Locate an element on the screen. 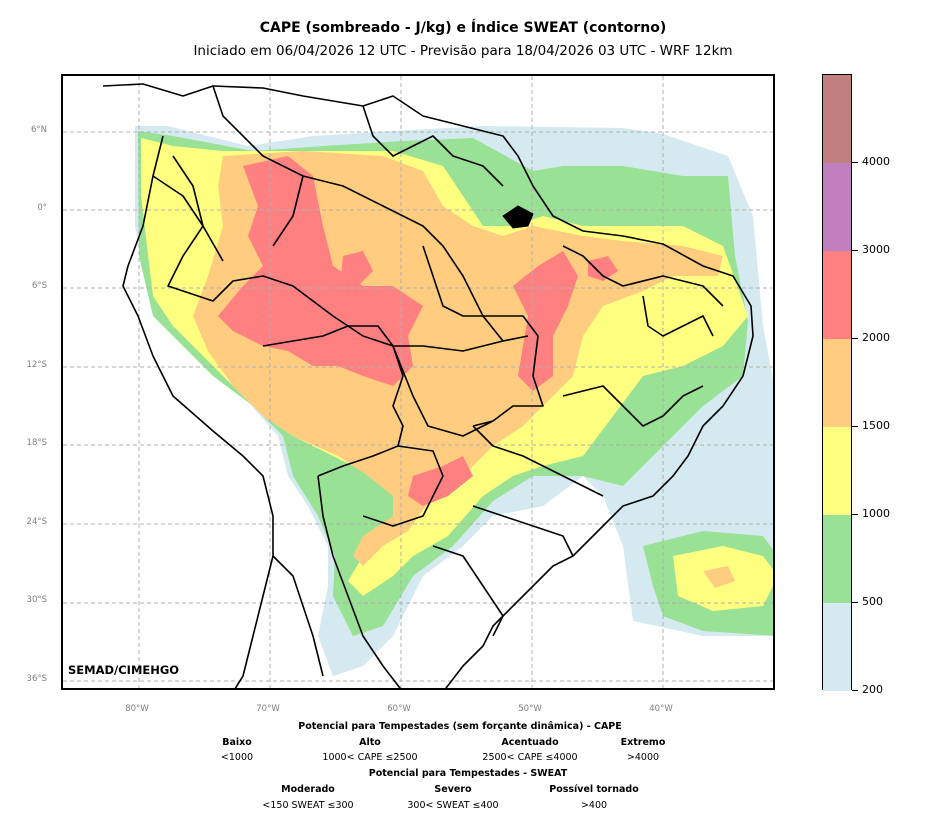 The width and height of the screenshot is (926, 833). sweat-category-name: Moderado is located at coordinates (308, 789).